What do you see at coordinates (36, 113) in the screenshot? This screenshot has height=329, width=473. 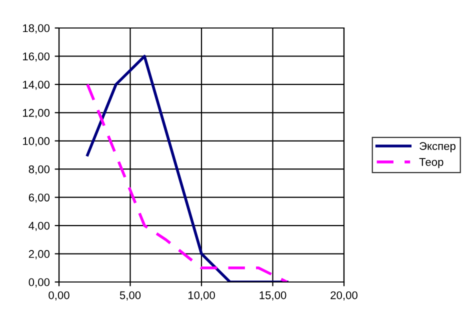 I see `y-tick-label: 12,00` at bounding box center [36, 113].